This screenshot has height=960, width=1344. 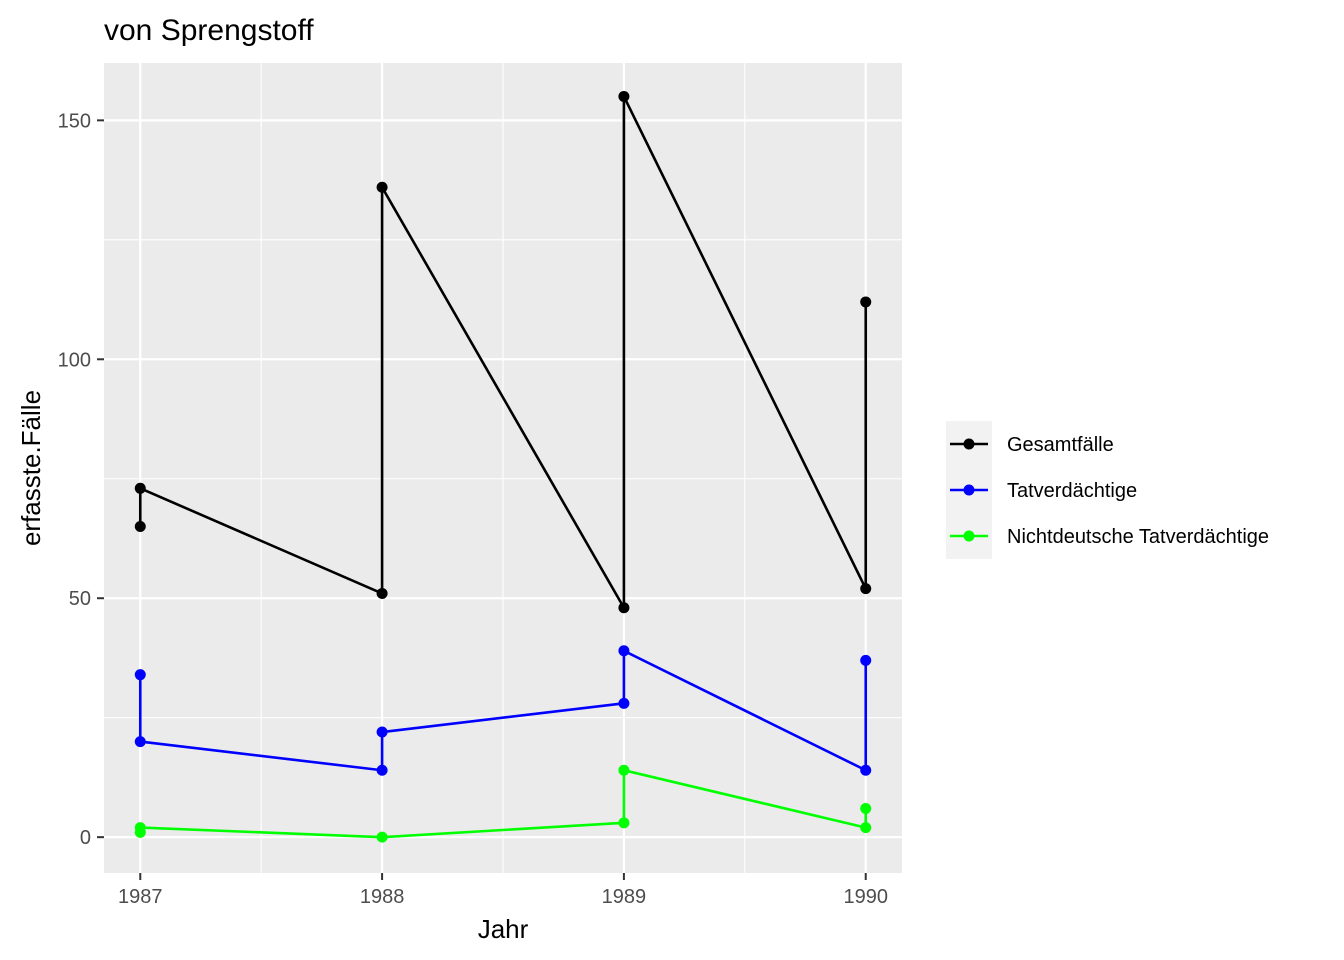 I want to click on x-axis: 1987 1988 1989 1990, so click(x=503, y=890).